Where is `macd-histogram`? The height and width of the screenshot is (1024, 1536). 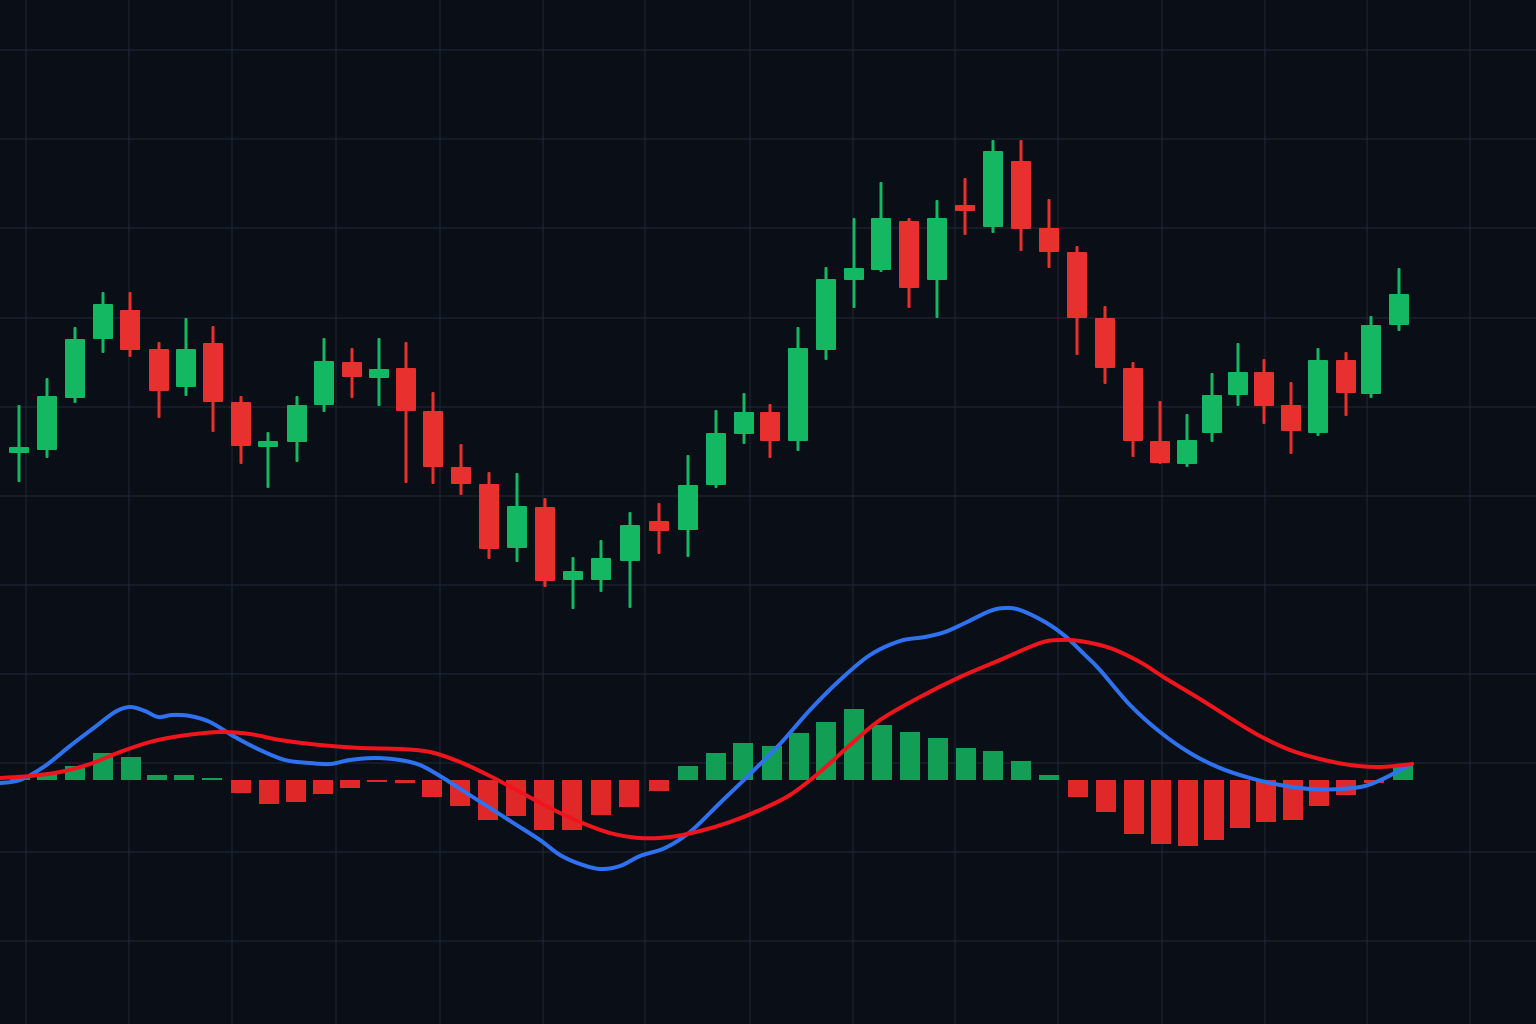
macd-histogram is located at coordinates (711, 777).